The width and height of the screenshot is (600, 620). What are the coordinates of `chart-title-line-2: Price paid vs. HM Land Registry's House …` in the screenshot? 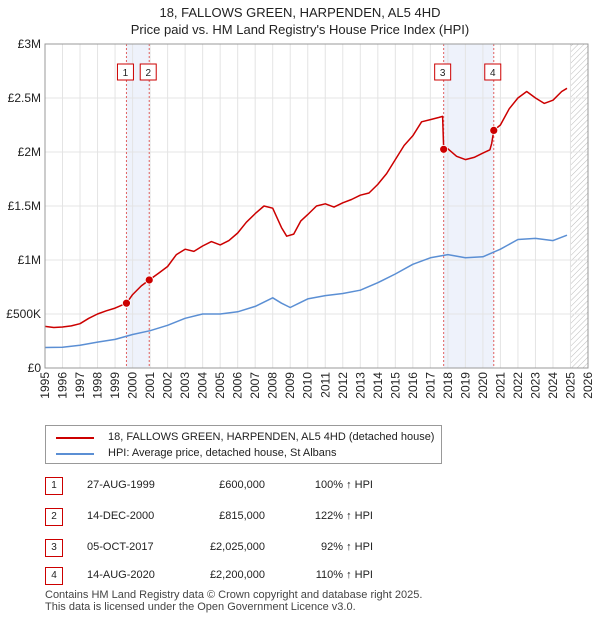 It's located at (300, 29).